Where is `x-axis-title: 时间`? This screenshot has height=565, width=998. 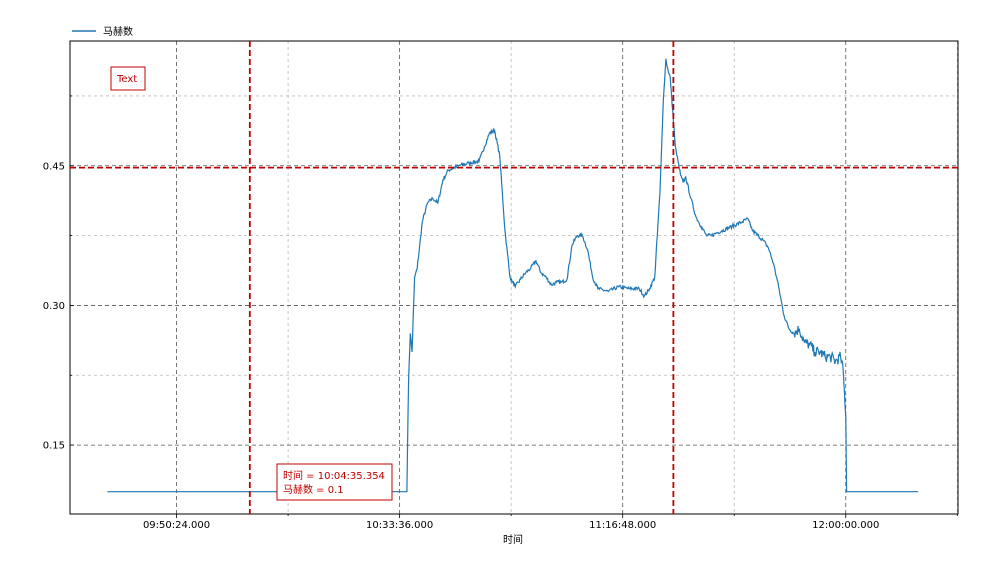
x-axis-title: 时间 is located at coordinates (513, 539).